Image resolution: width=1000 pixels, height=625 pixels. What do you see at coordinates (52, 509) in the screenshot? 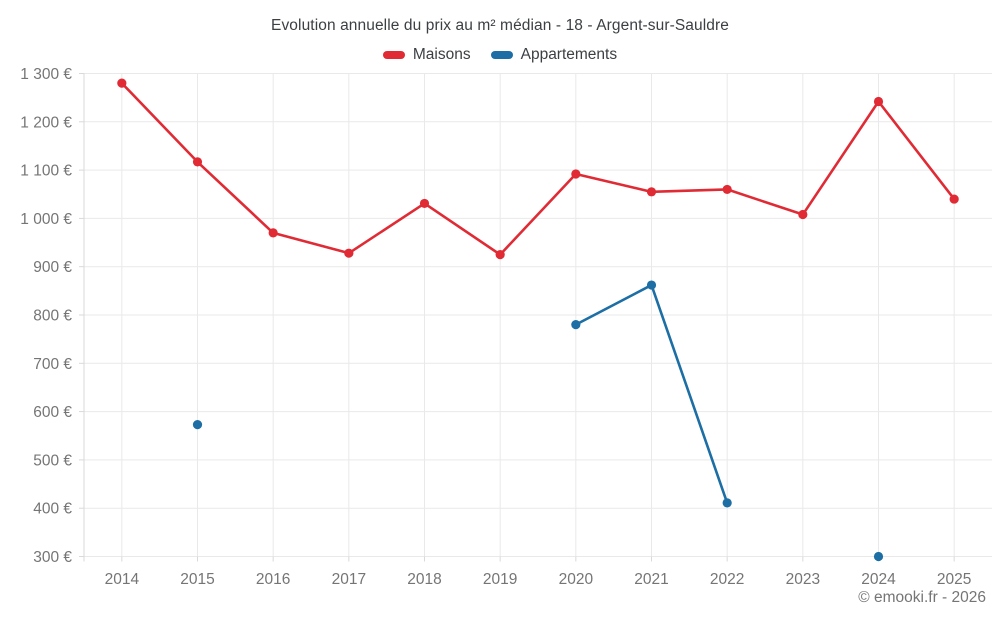
I see `y-axis-label: 400 €` at bounding box center [52, 509].